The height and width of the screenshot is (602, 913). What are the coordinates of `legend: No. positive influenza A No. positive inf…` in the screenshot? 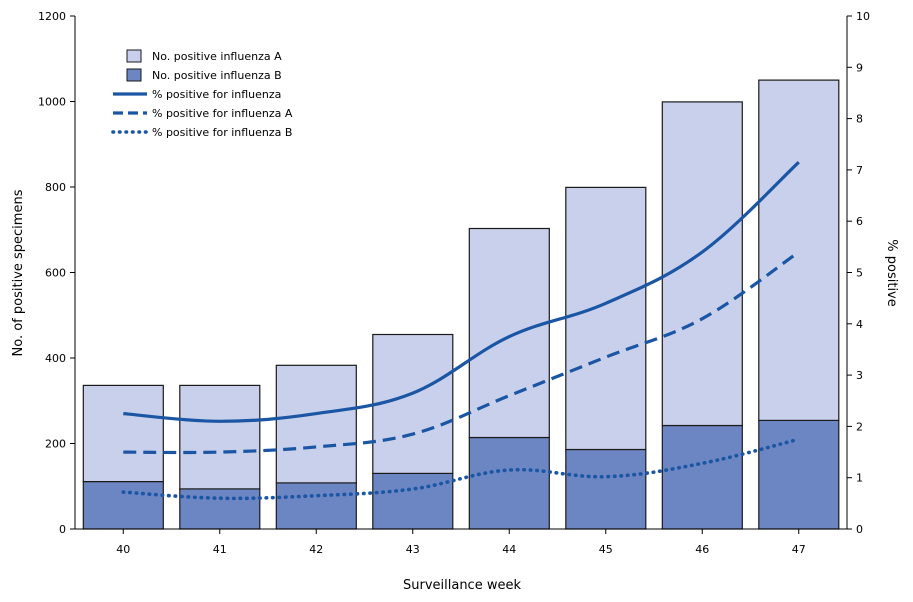 It's located at (202, 94).